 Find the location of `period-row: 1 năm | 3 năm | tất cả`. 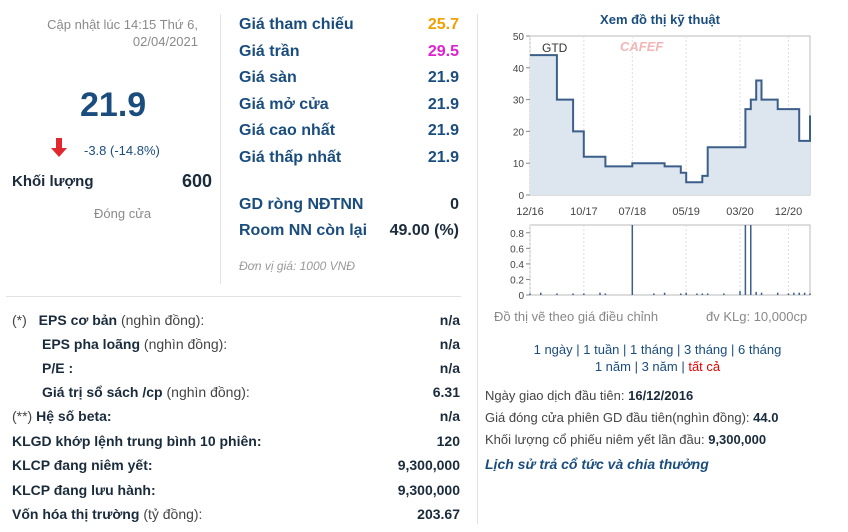

period-row: 1 năm | 3 năm | tất cả is located at coordinates (657, 366).